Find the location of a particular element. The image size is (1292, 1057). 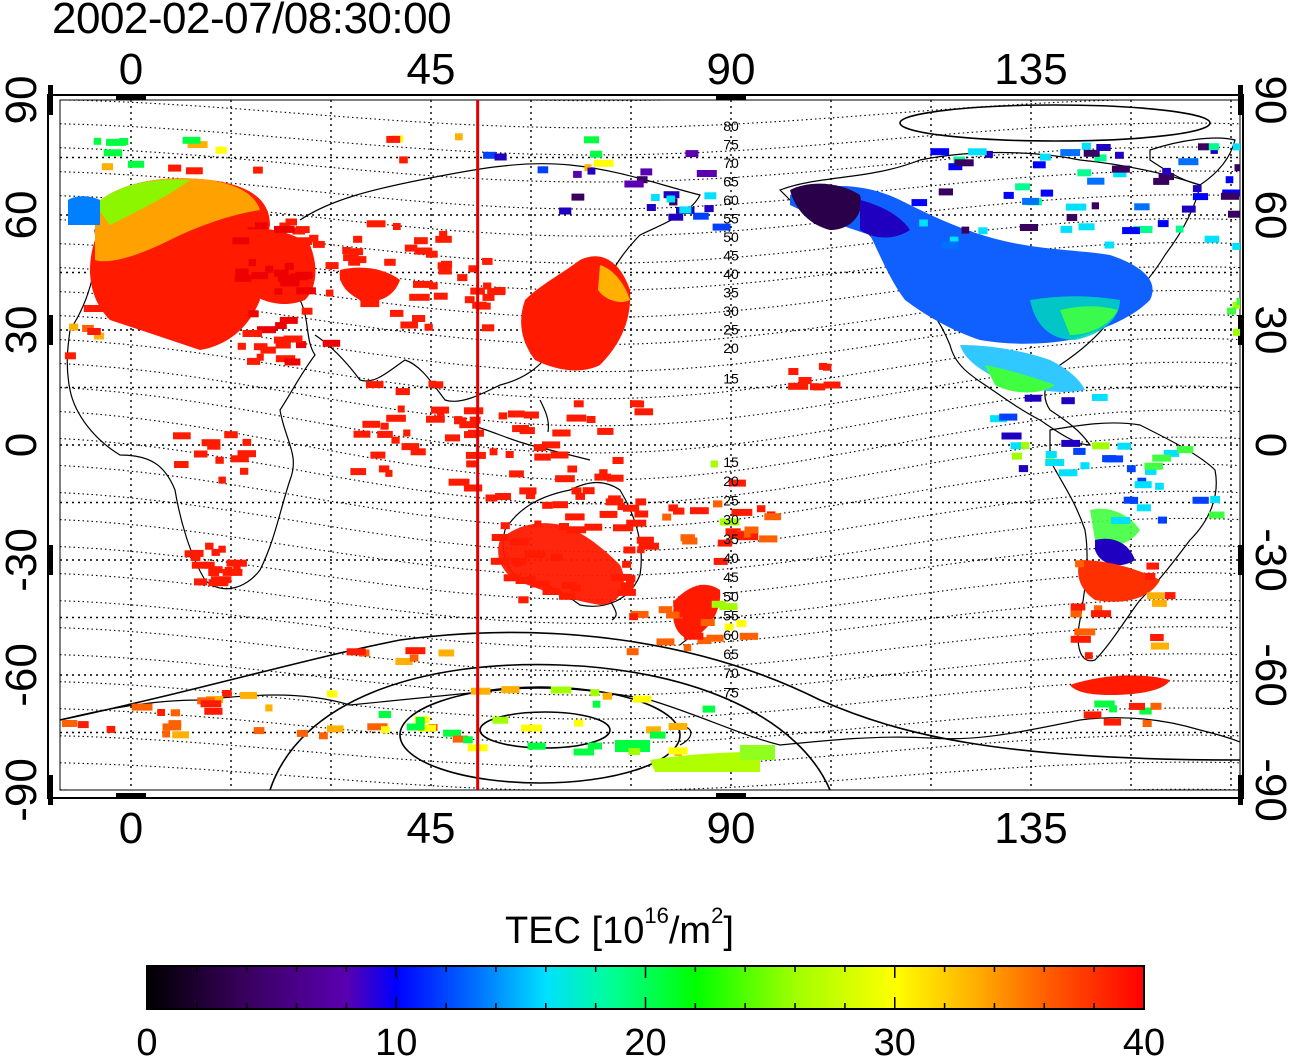

bottom-longitude-labels: 04590135180-135-90-45 is located at coordinates (593, 828).